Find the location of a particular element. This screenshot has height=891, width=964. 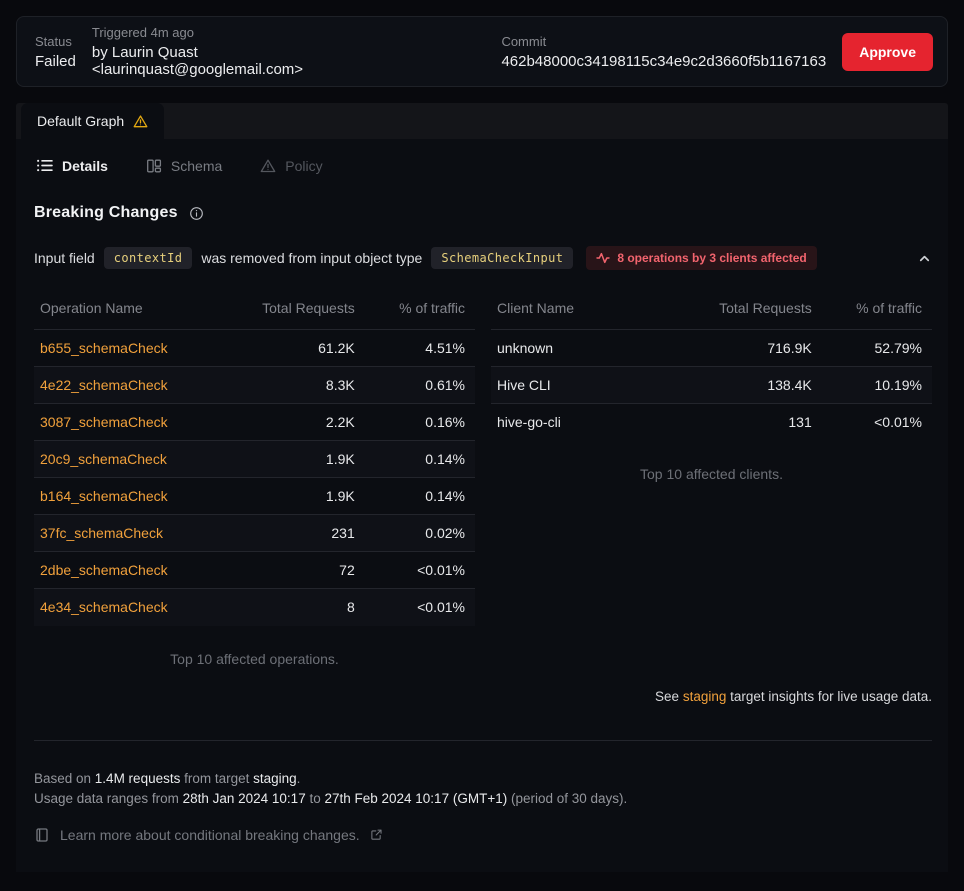

status-block: Status Failed is located at coordinates (55, 52).